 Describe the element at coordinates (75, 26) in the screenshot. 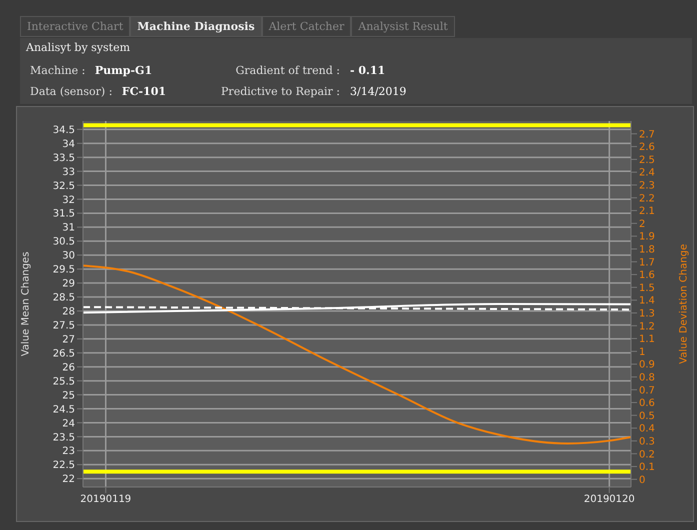

I see `text: Interactive Chart` at that location.